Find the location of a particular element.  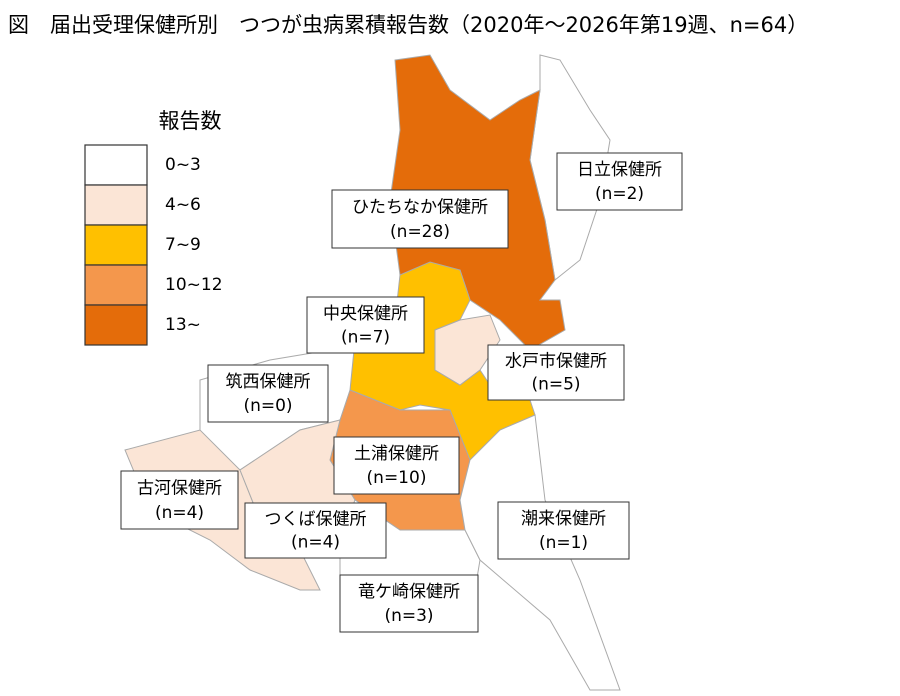

region-label: つくば保健所 (n=4) is located at coordinates (315, 530).